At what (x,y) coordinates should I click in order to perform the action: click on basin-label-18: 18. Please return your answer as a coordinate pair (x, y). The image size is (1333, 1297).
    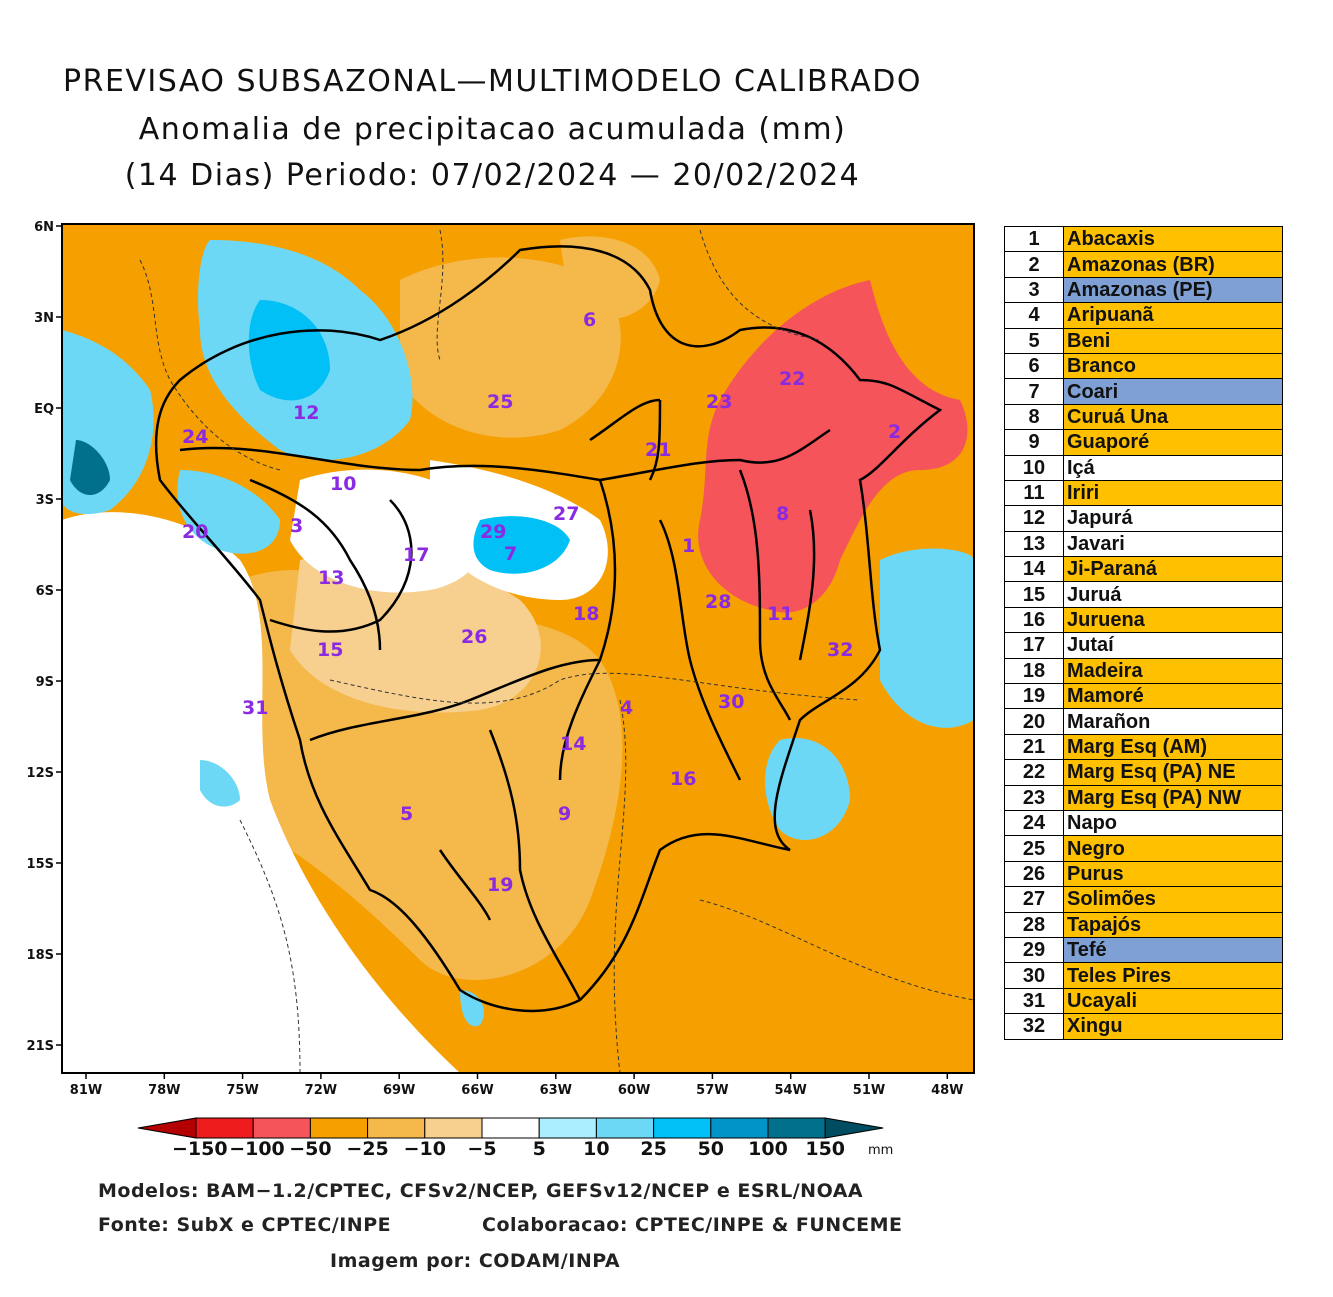
    Looking at the image, I should click on (586, 614).